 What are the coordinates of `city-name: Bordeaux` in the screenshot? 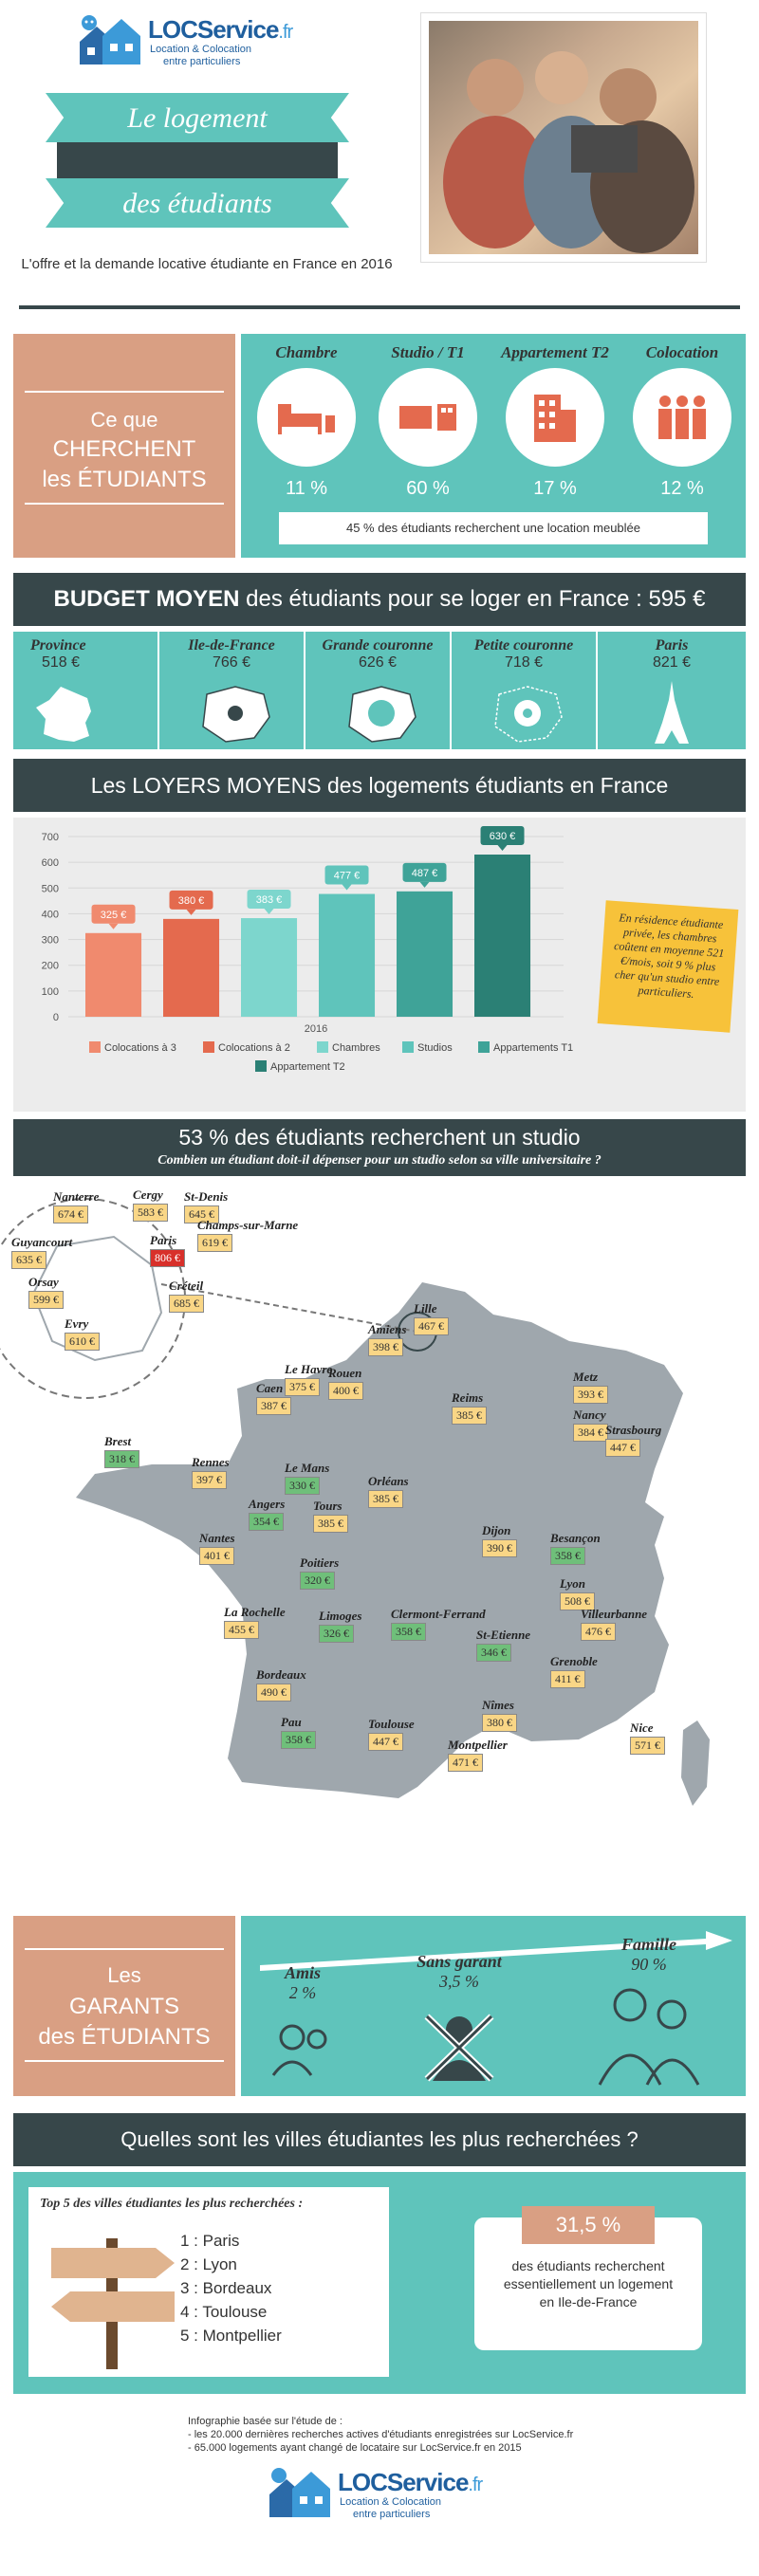 It's located at (281, 1674).